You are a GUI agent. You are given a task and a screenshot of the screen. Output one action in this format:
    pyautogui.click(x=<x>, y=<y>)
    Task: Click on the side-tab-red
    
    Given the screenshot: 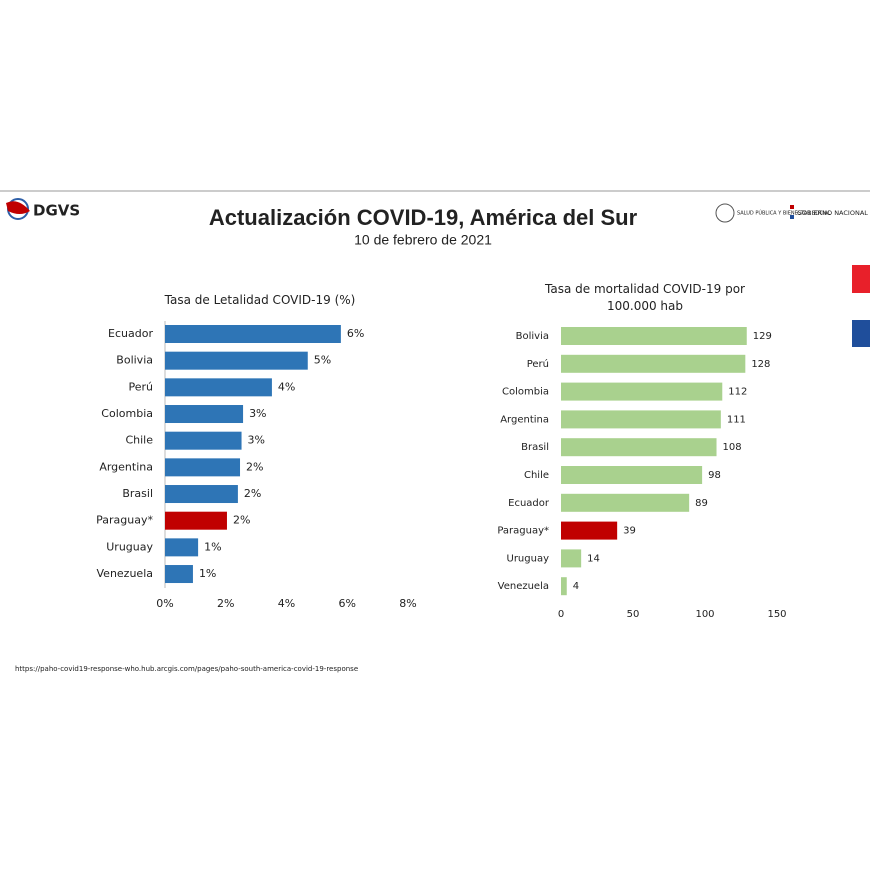 What is the action you would take?
    pyautogui.click(x=861, y=279)
    